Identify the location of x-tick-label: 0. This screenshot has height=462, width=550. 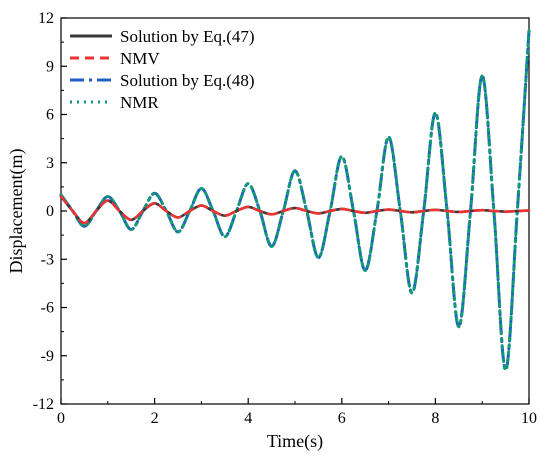
(61, 418).